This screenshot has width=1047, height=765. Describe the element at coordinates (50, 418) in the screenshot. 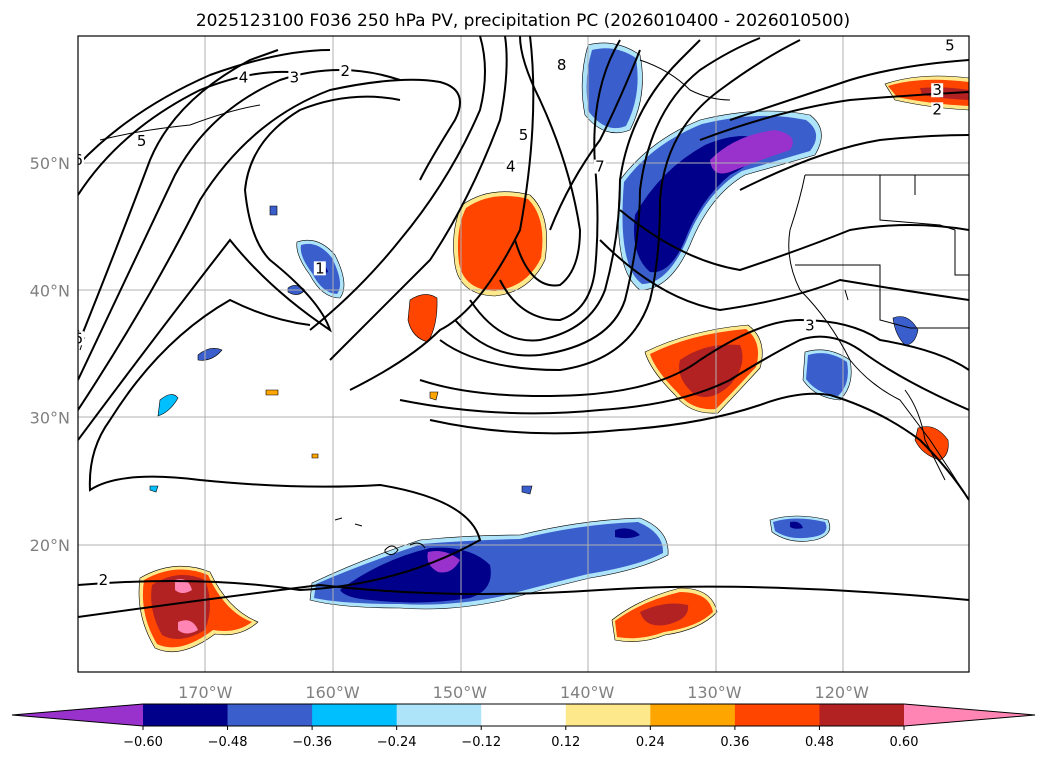

I see `latitude-label: 30°N` at that location.